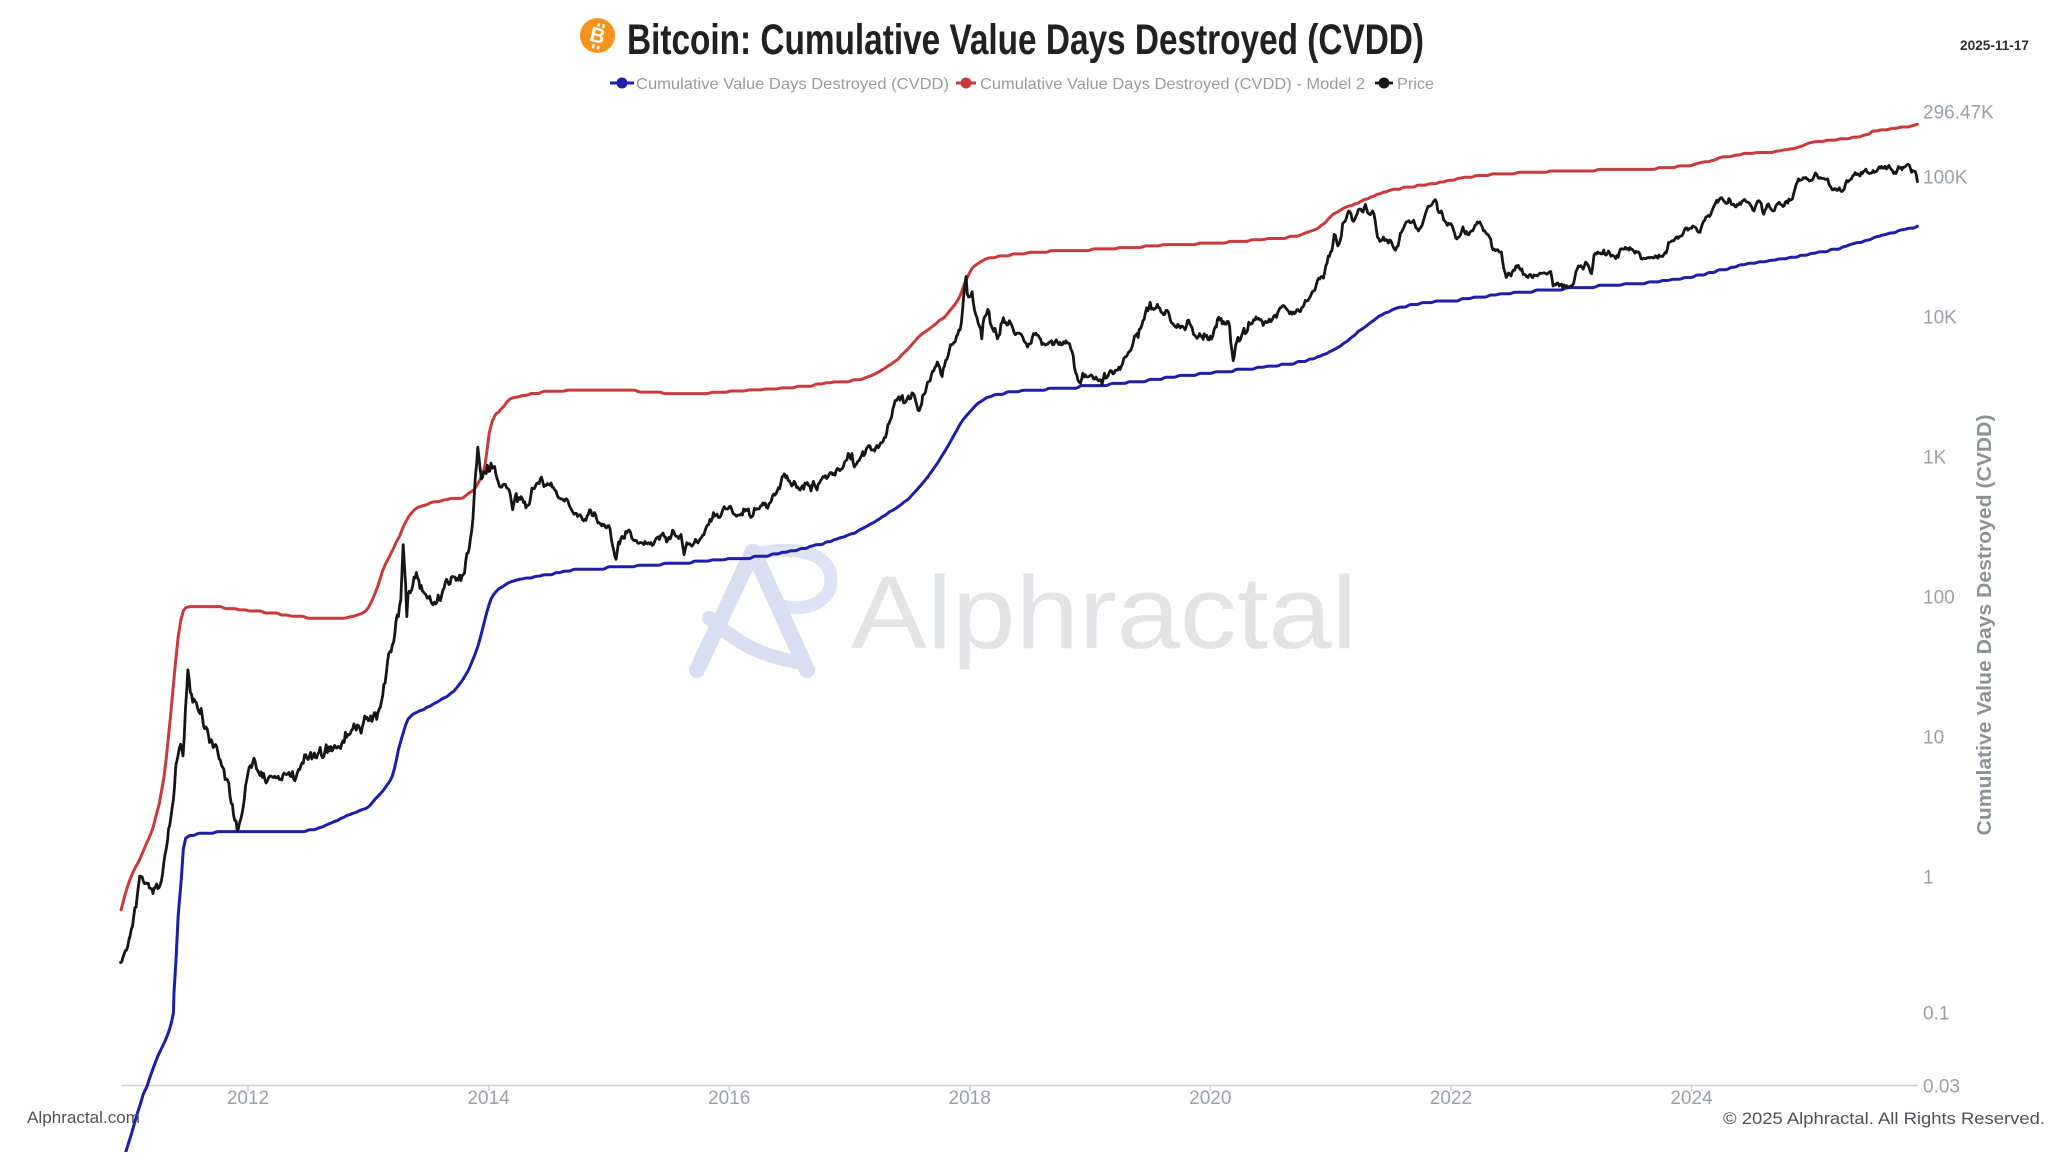 This screenshot has height=1157, width=2048. I want to click on svg-text: 2020, so click(1210, 1098).